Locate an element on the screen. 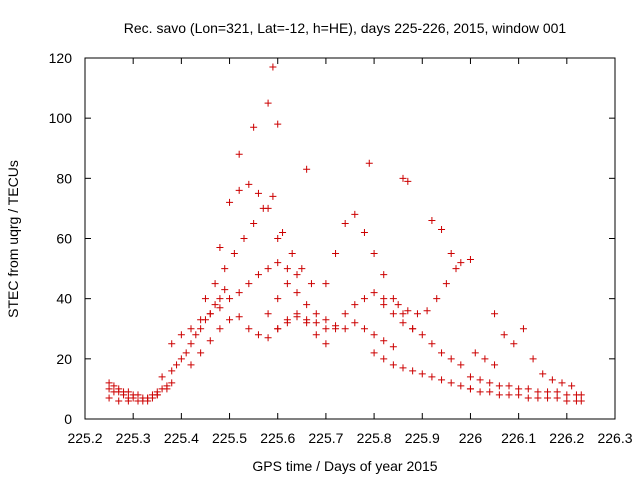 This screenshot has height=480, width=640. x-tick-label: 226 is located at coordinates (471, 438).